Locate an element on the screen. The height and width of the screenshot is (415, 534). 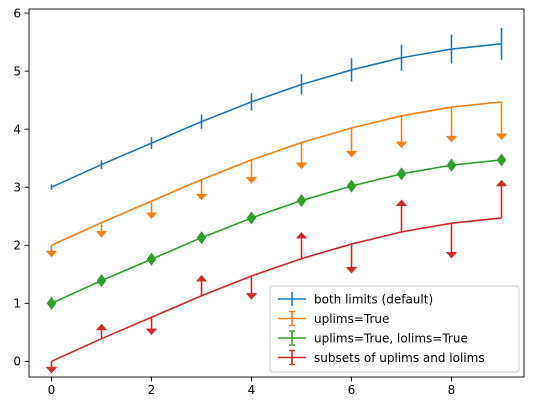
y-tick-label: 4 is located at coordinates (17, 129).